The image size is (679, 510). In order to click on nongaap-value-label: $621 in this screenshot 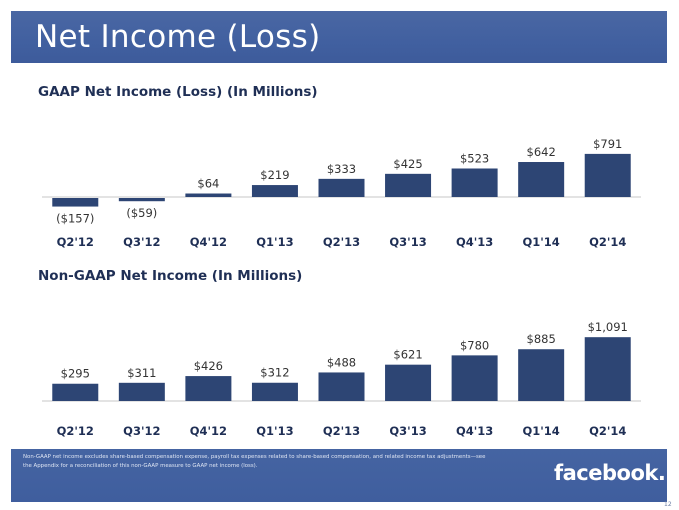, I will do `click(407, 355)`.